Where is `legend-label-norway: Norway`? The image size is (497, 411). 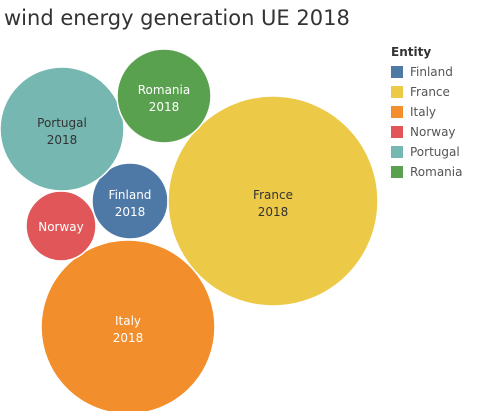 legend-label-norway: Norway is located at coordinates (433, 132).